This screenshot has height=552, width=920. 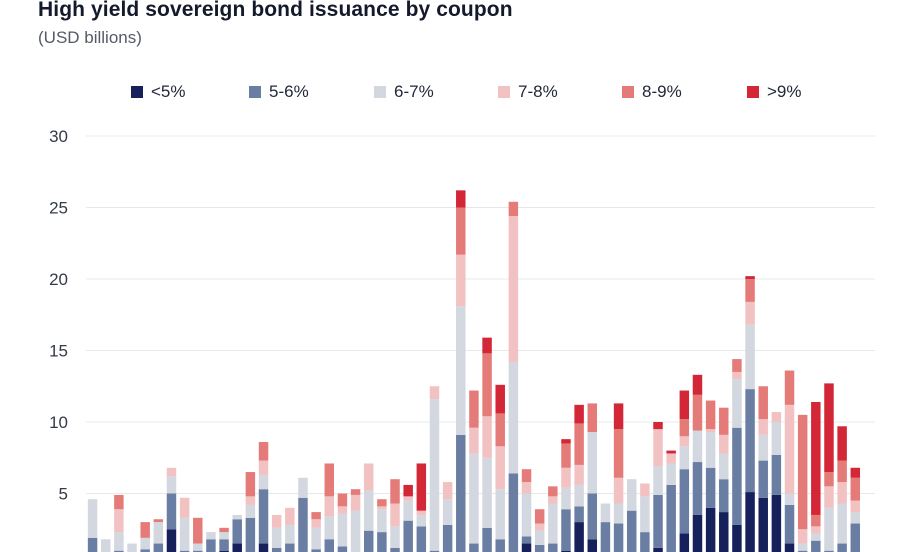 What do you see at coordinates (58, 136) in the screenshot?
I see `y-tick-label: 30` at bounding box center [58, 136].